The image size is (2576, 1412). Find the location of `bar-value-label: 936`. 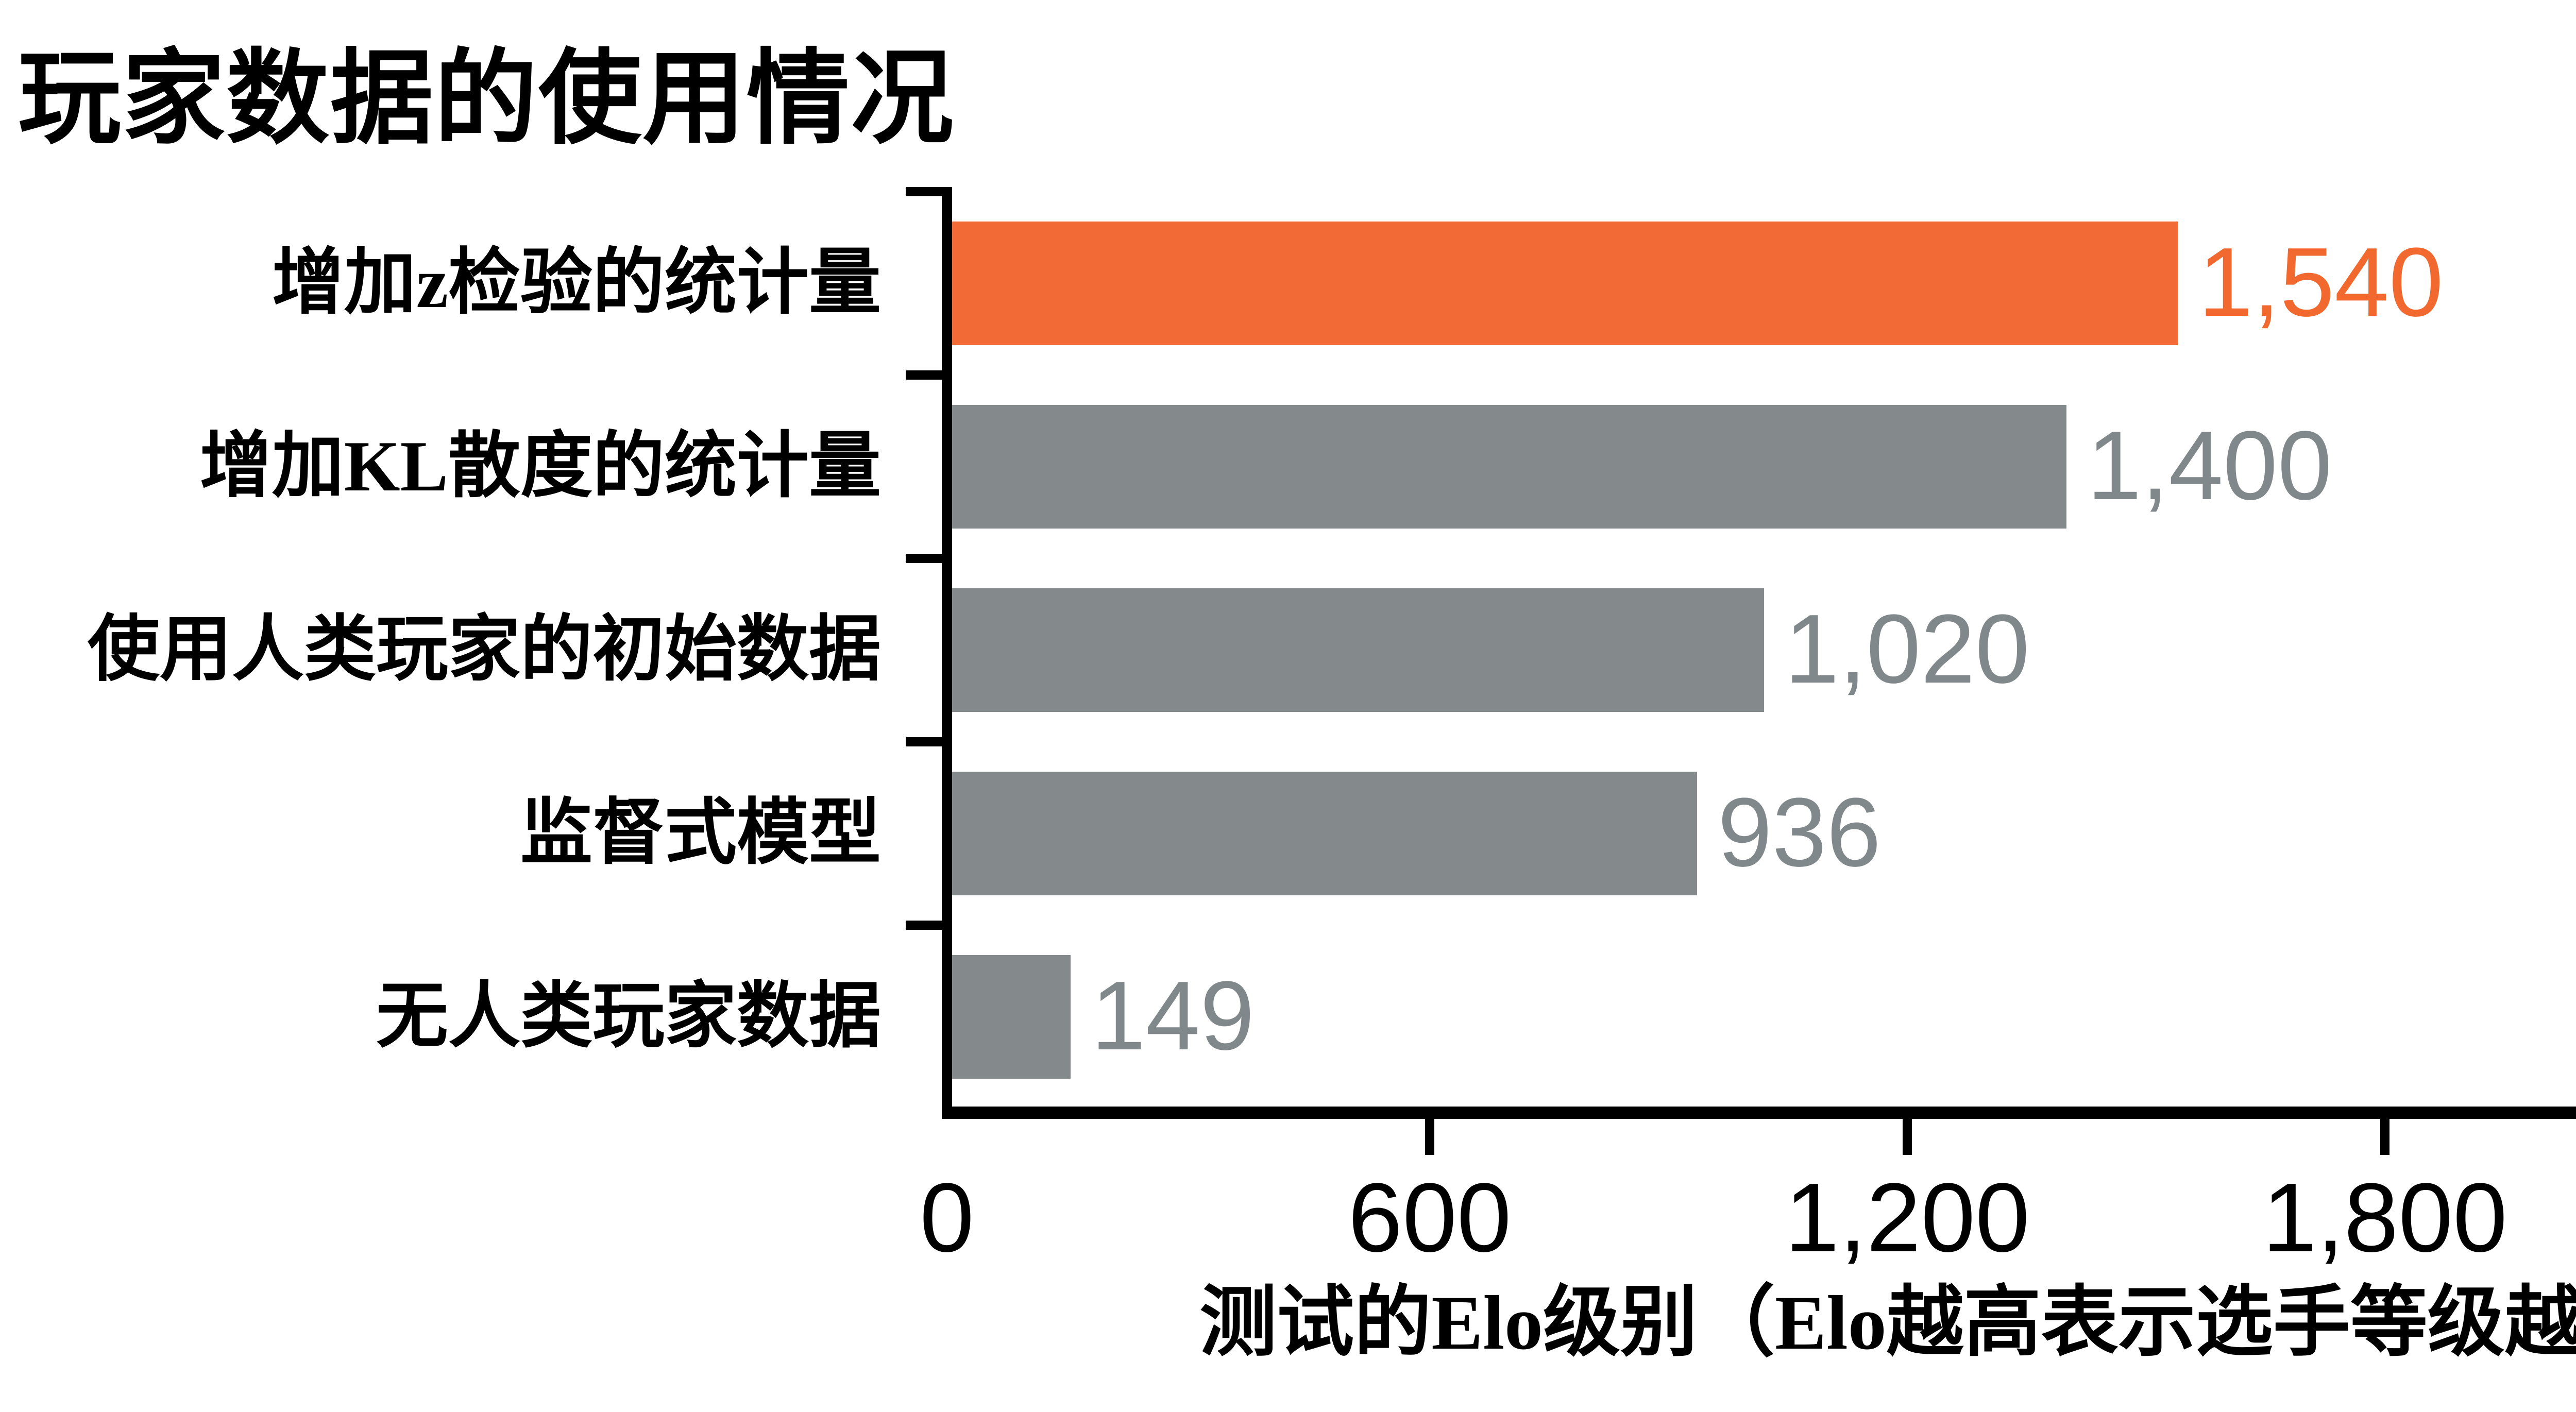

bar-value-label: 936 is located at coordinates (1800, 832).